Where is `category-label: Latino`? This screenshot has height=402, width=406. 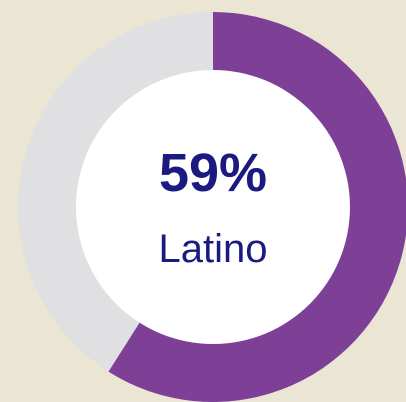
category-label: Latino is located at coordinates (213, 249).